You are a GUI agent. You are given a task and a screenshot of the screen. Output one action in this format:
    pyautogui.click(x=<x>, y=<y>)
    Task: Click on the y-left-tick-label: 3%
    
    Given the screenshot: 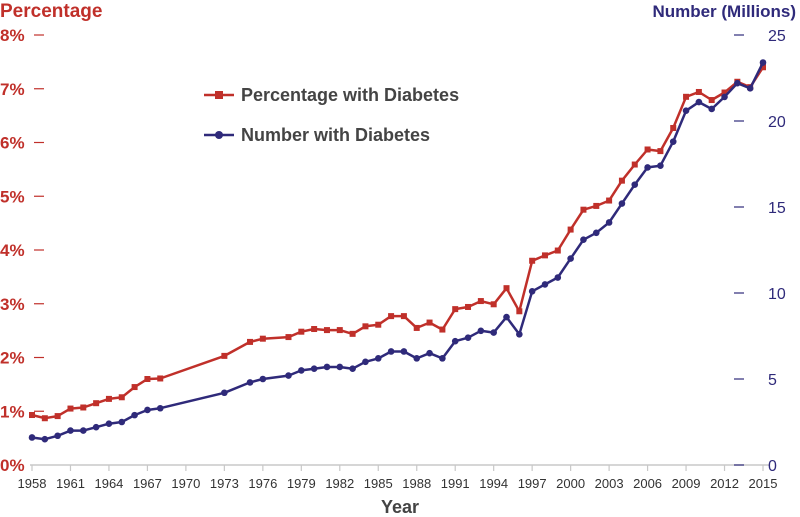 What is the action you would take?
    pyautogui.click(x=12, y=304)
    